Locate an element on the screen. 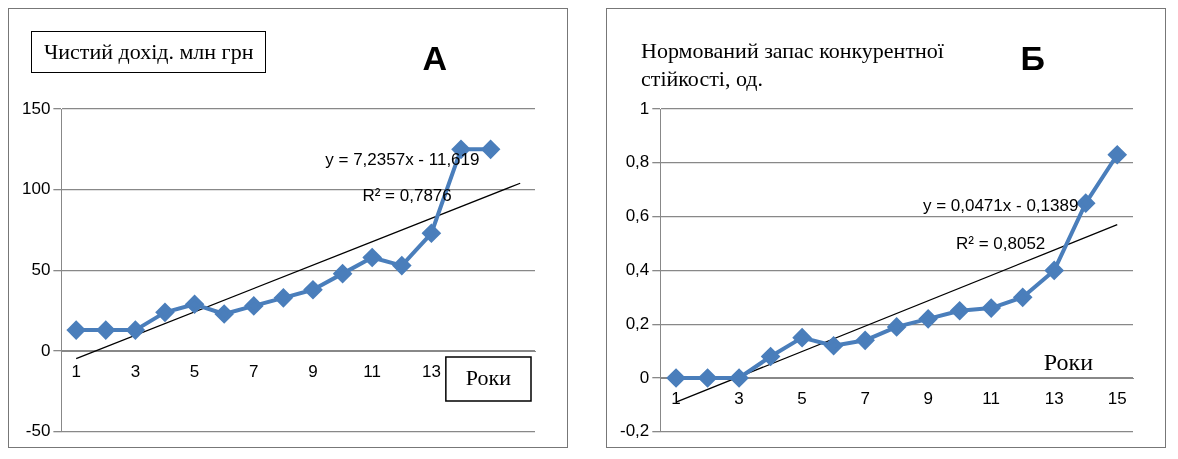 The width and height of the screenshot is (1178, 459). y-tick-label: -0,2 is located at coordinates (635, 431).